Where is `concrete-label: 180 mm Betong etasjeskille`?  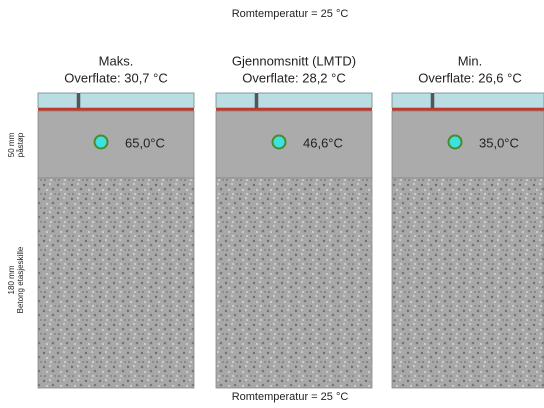 concrete-label: 180 mm Betong etasjeskille is located at coordinates (16, 279).